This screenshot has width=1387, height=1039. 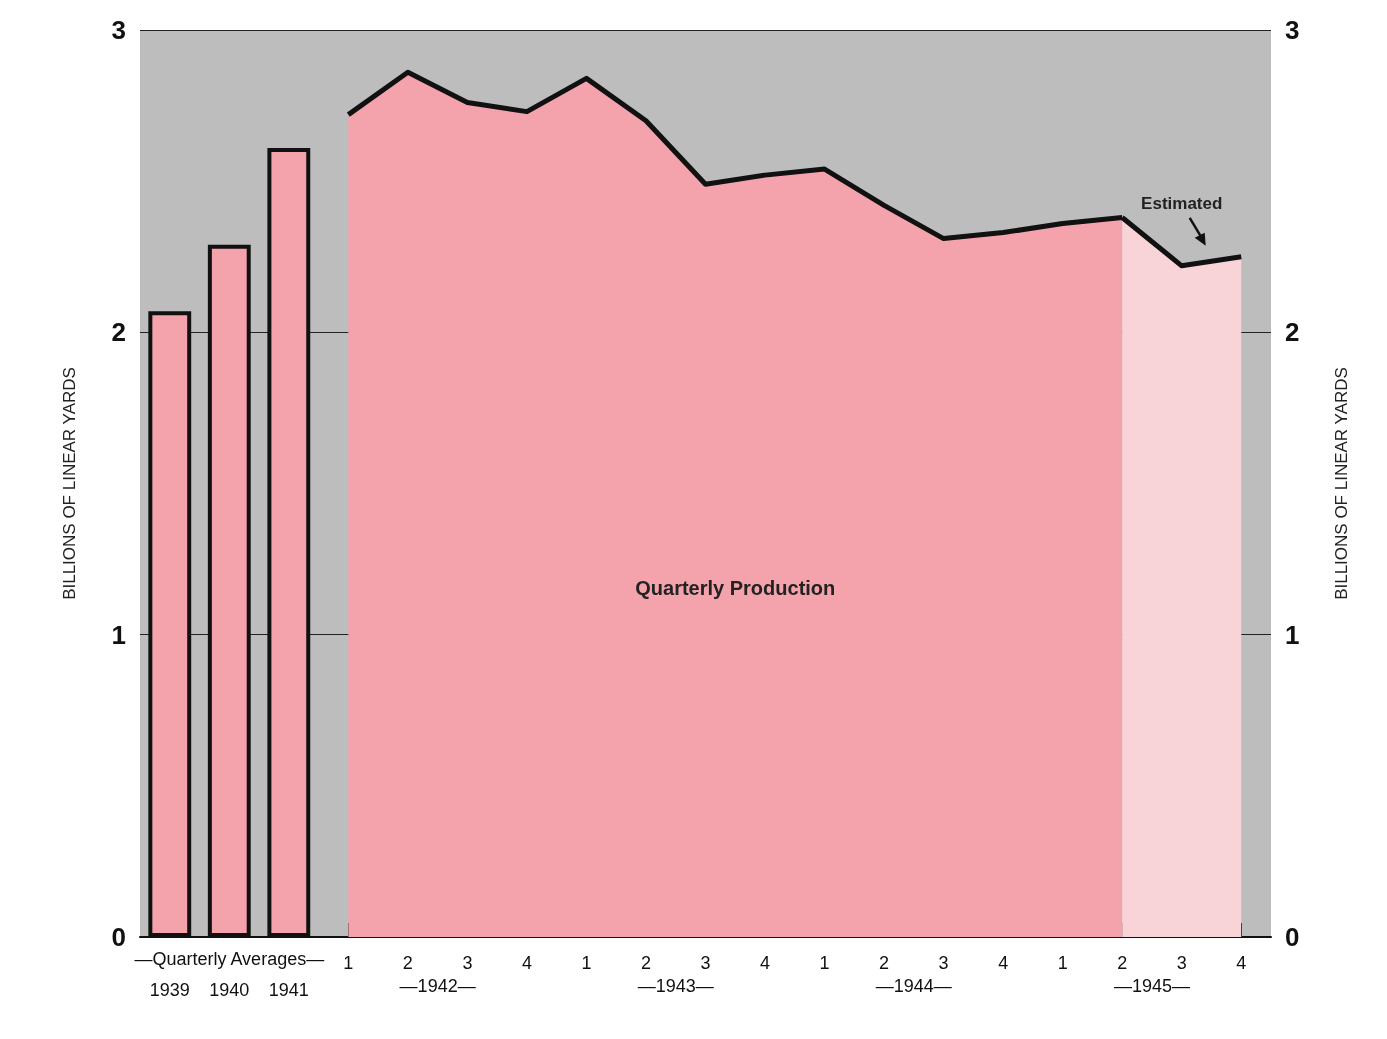 I want to click on text: —1943—, so click(x=675, y=986).